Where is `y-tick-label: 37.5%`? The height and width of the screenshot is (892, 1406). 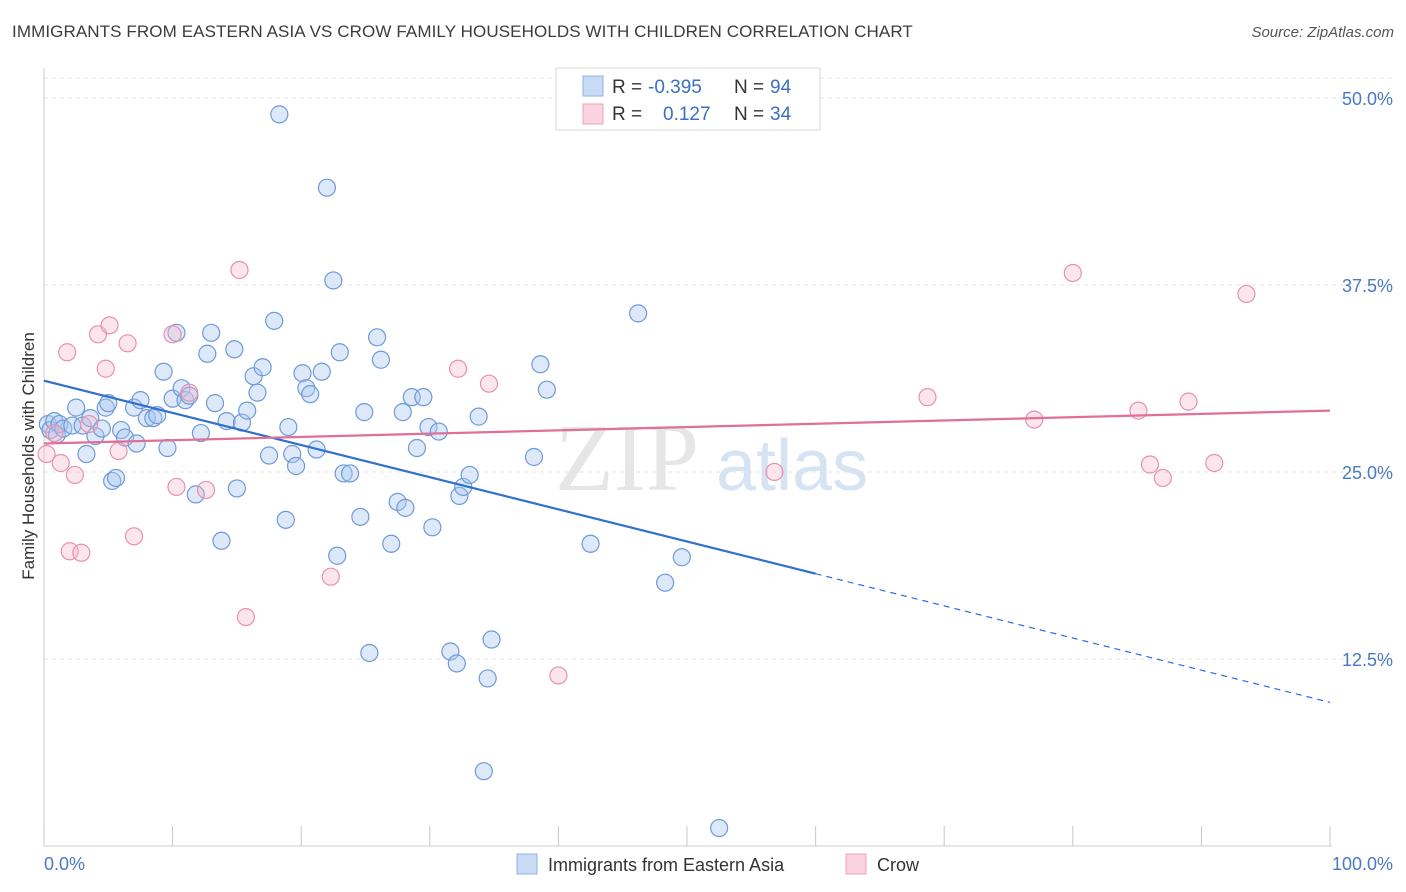
y-tick-label: 37.5% is located at coordinates (1367, 286).